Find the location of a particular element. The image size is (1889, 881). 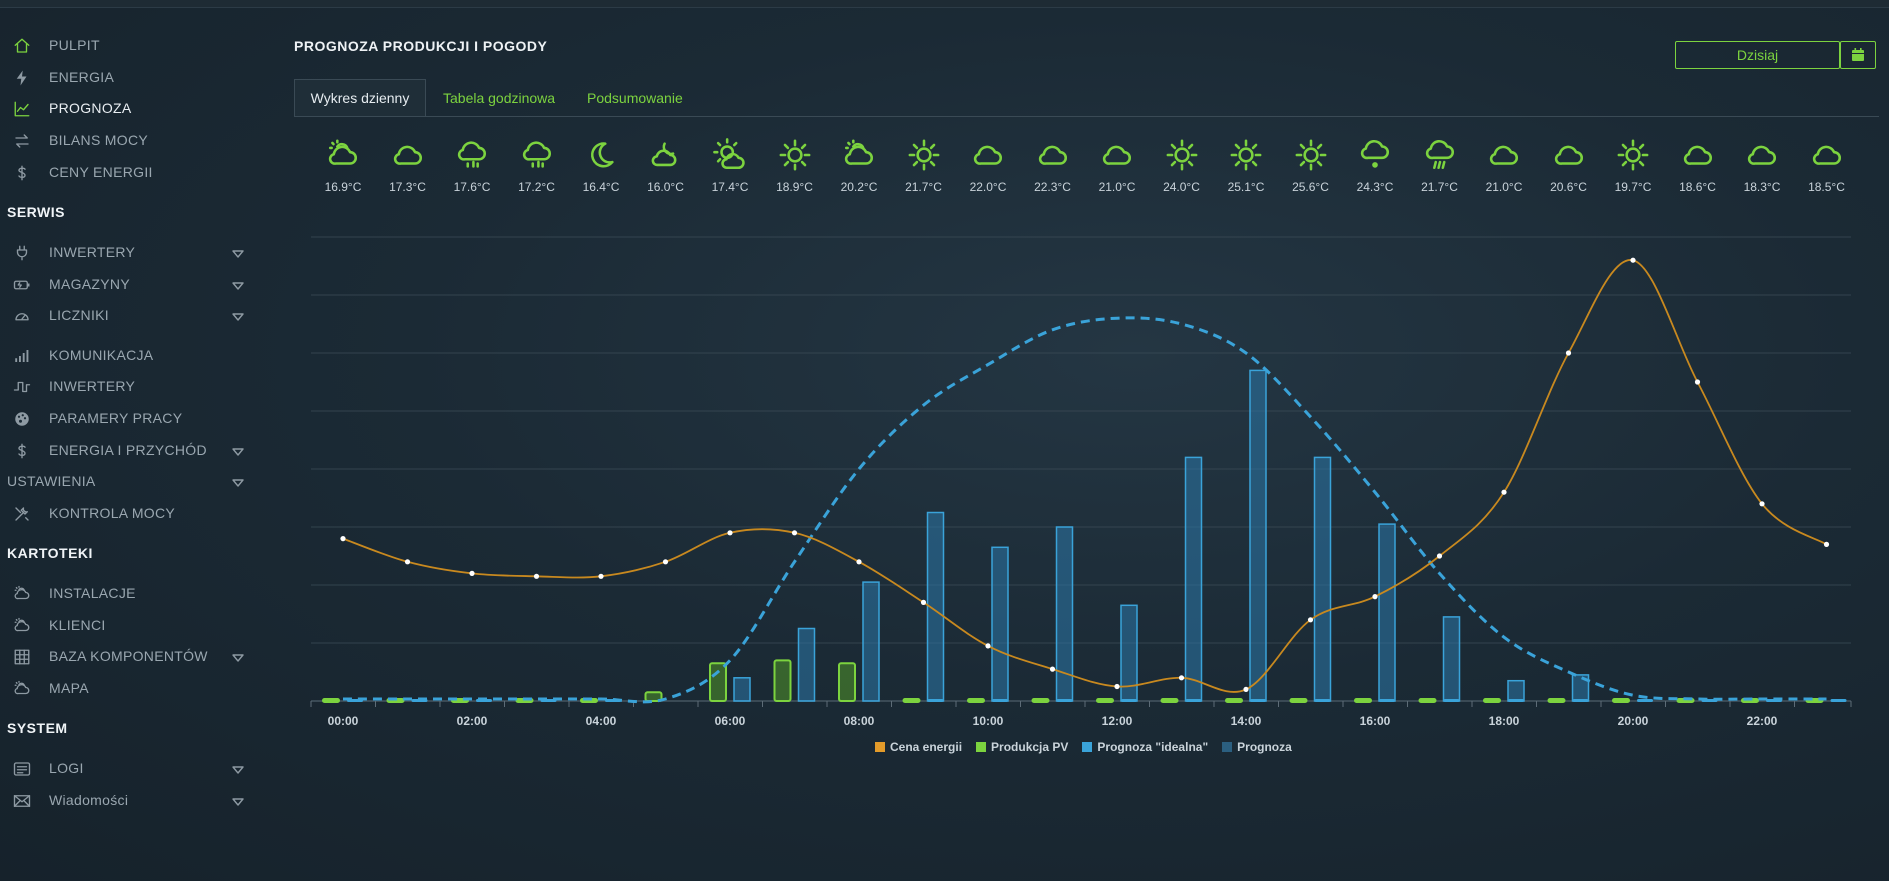

sidebar-item-kartoteki-1: KLIENCI is located at coordinates (125, 625).